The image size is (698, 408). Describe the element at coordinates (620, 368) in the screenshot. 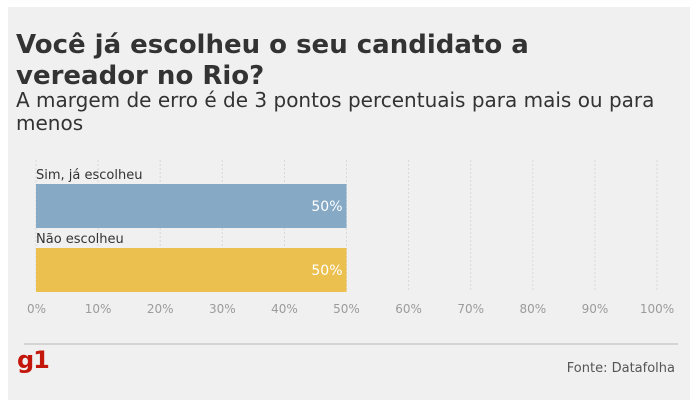

I see `source-note: Fonte: Datafolha` at that location.